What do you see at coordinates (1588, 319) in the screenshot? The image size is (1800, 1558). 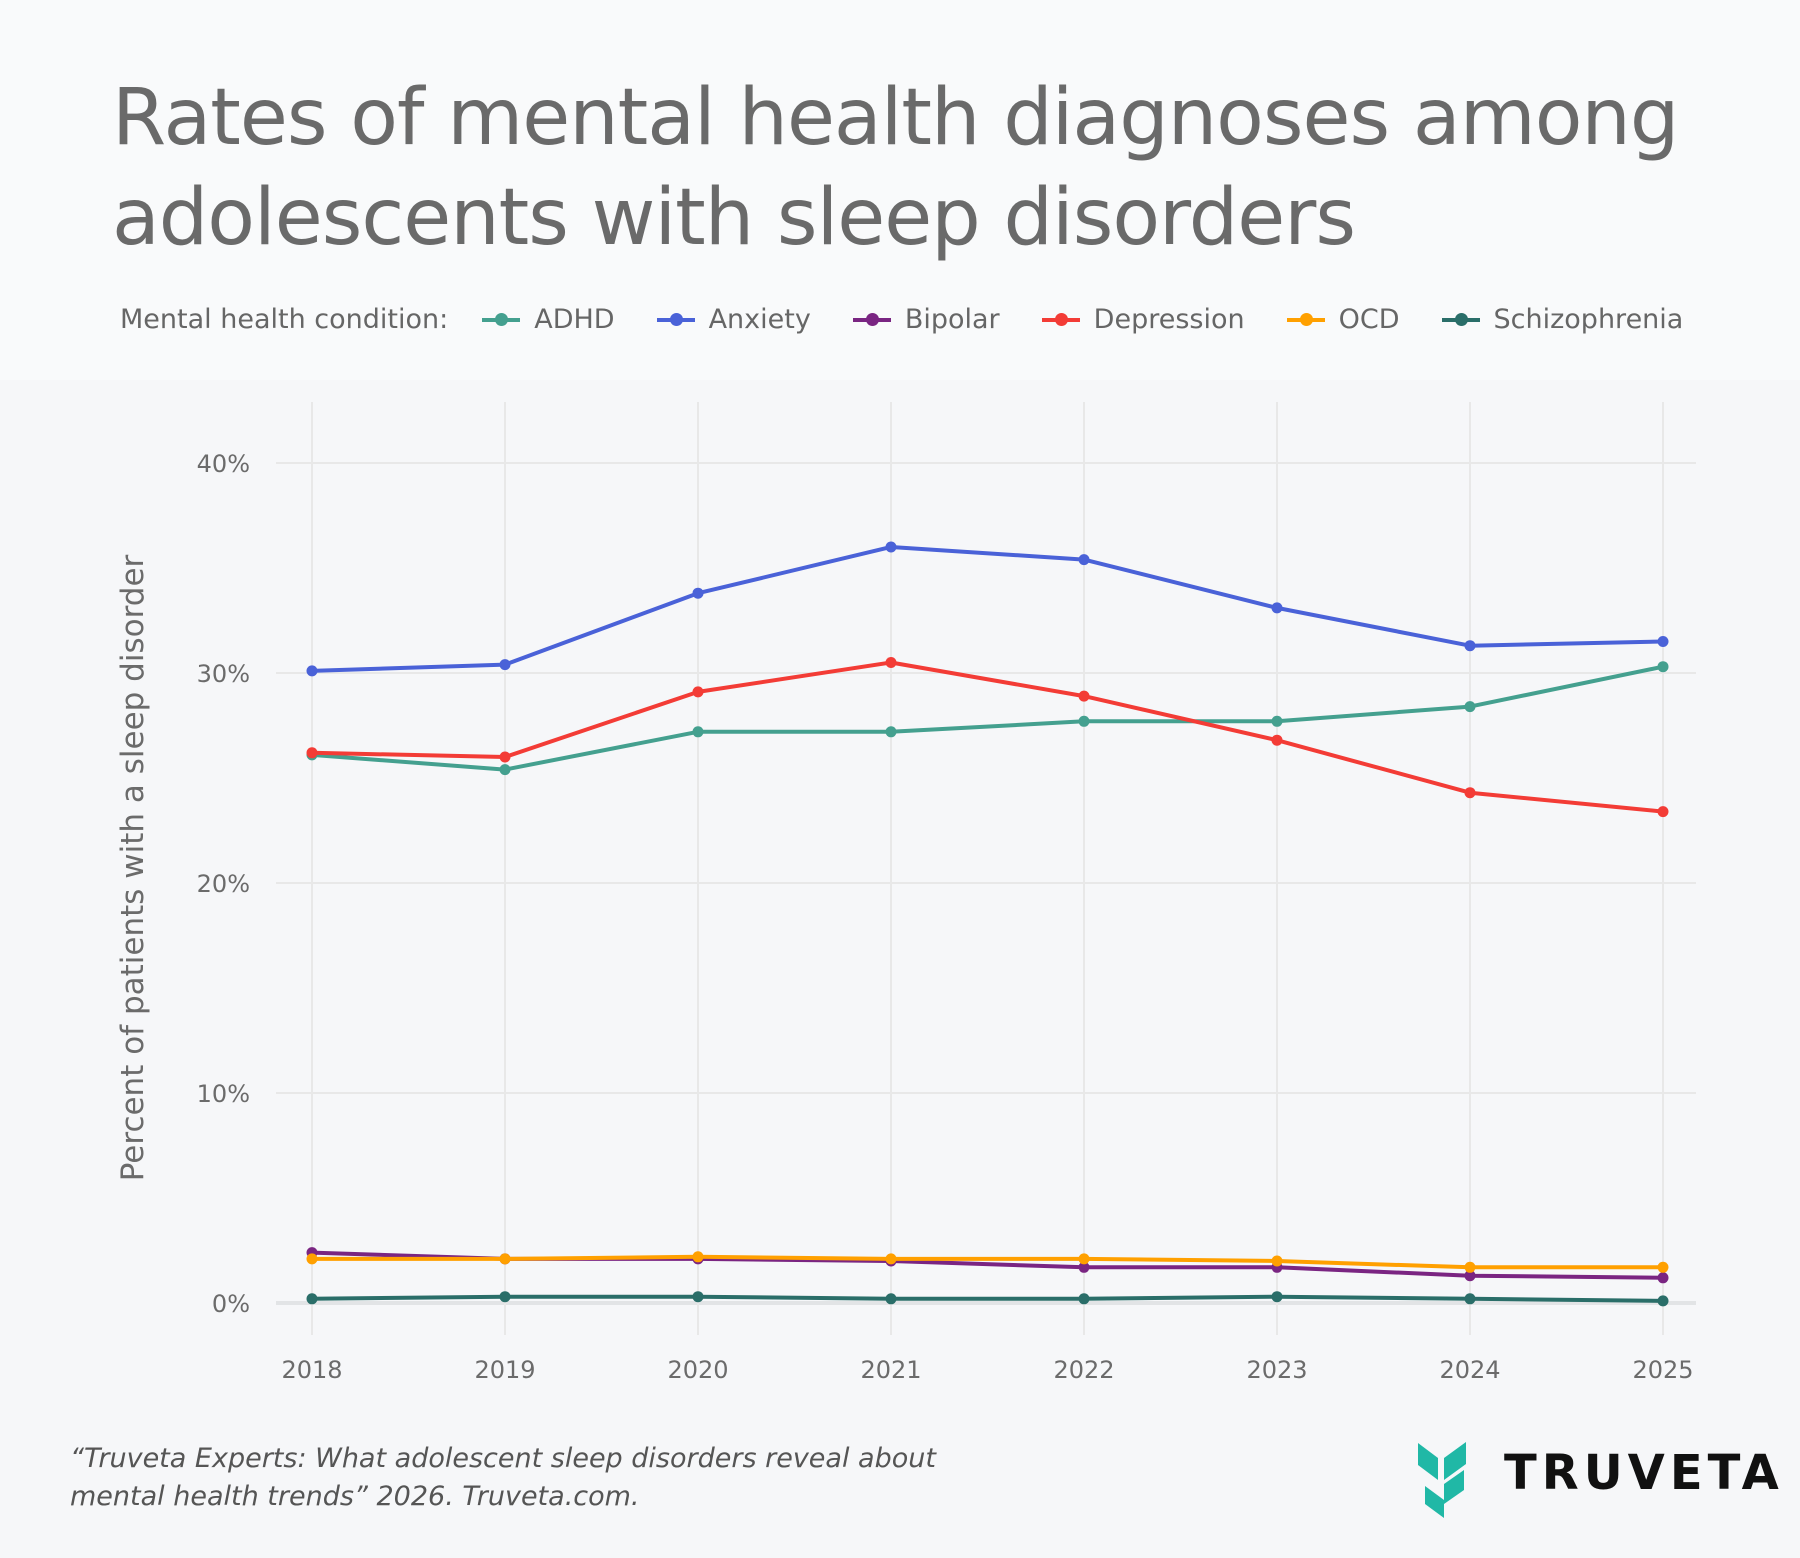 I see `legend-label: Schizophrenia` at bounding box center [1588, 319].